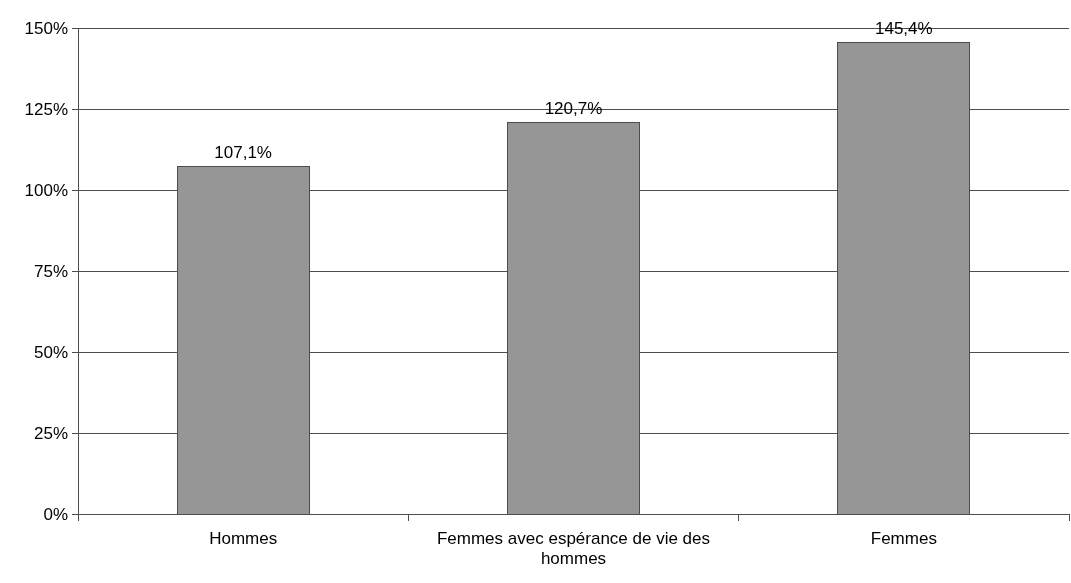  What do you see at coordinates (50, 352) in the screenshot?
I see `y-tick-label: 50%` at bounding box center [50, 352].